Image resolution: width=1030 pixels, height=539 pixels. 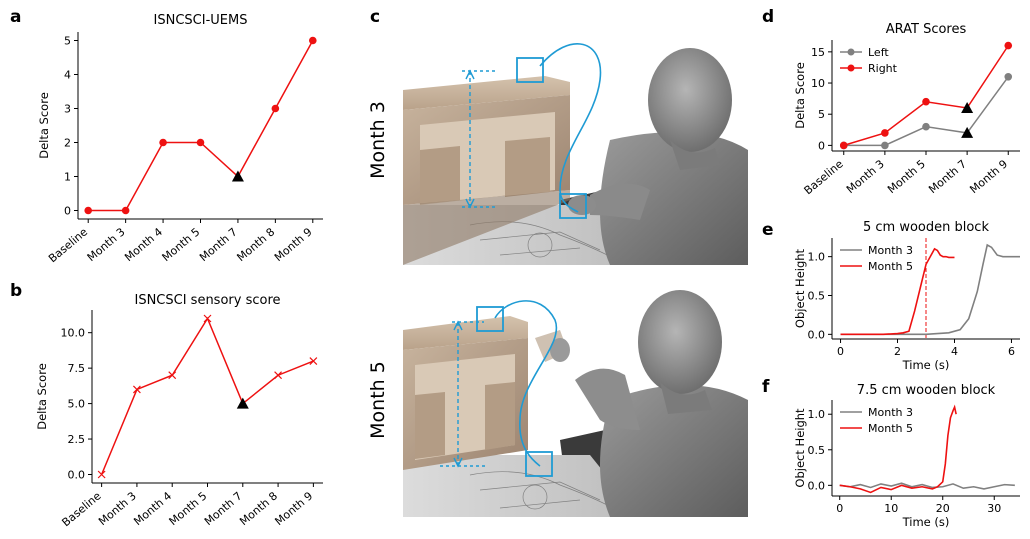 I want to click on panel-letter-b: b, so click(x=16, y=291).